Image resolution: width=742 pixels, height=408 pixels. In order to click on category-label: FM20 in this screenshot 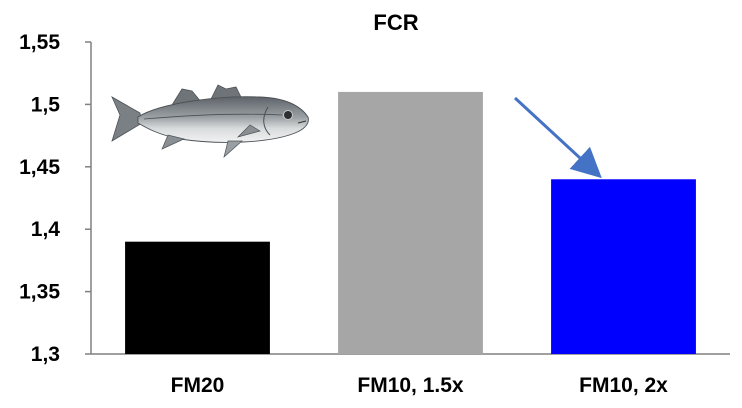, I will do `click(198, 385)`.